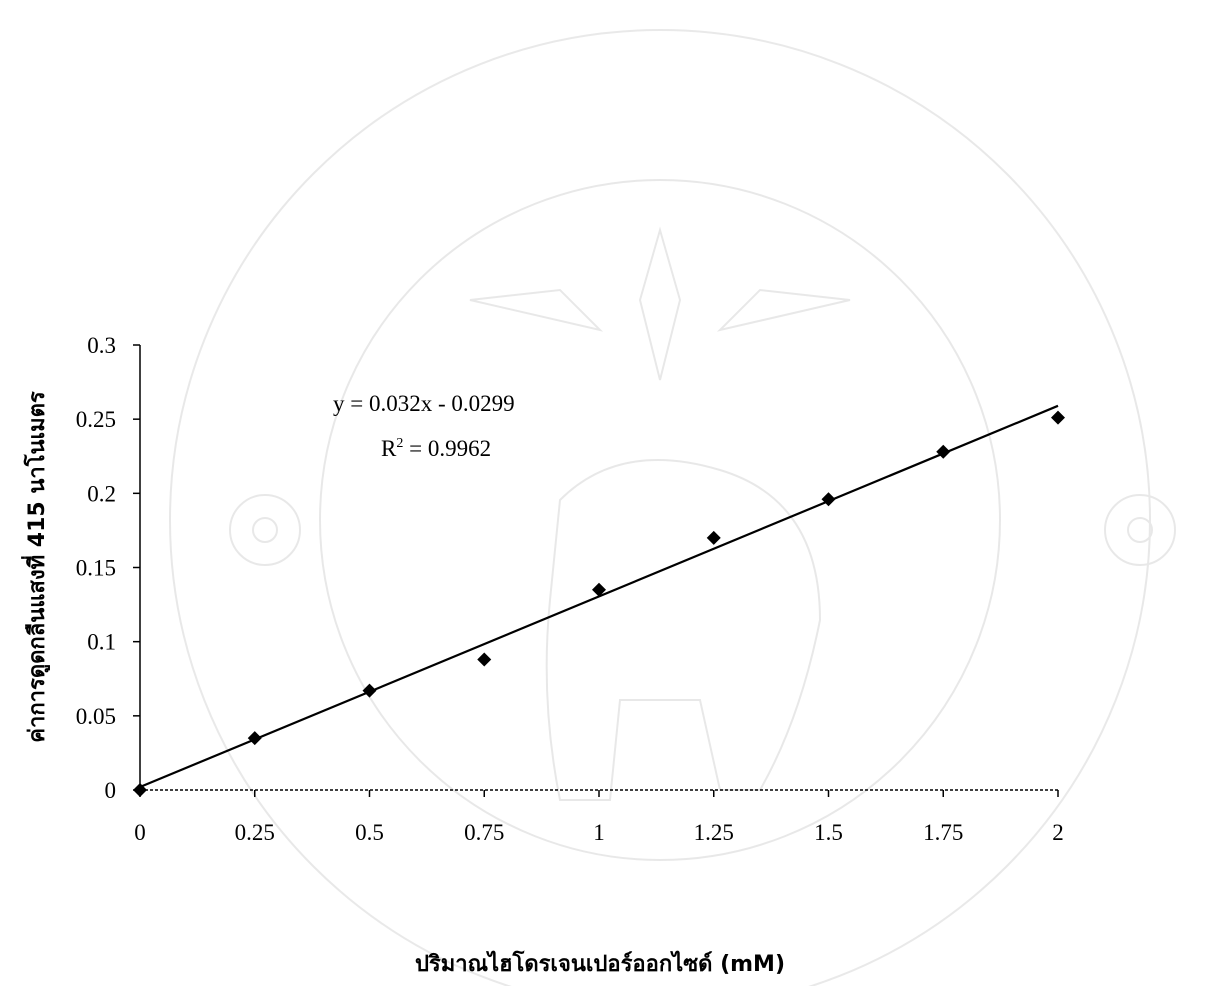  Describe the element at coordinates (35, 567) in the screenshot. I see `y-axis-title: ค่าการดูดกลืนแสงที่ 415 นาโนเมตร` at that location.